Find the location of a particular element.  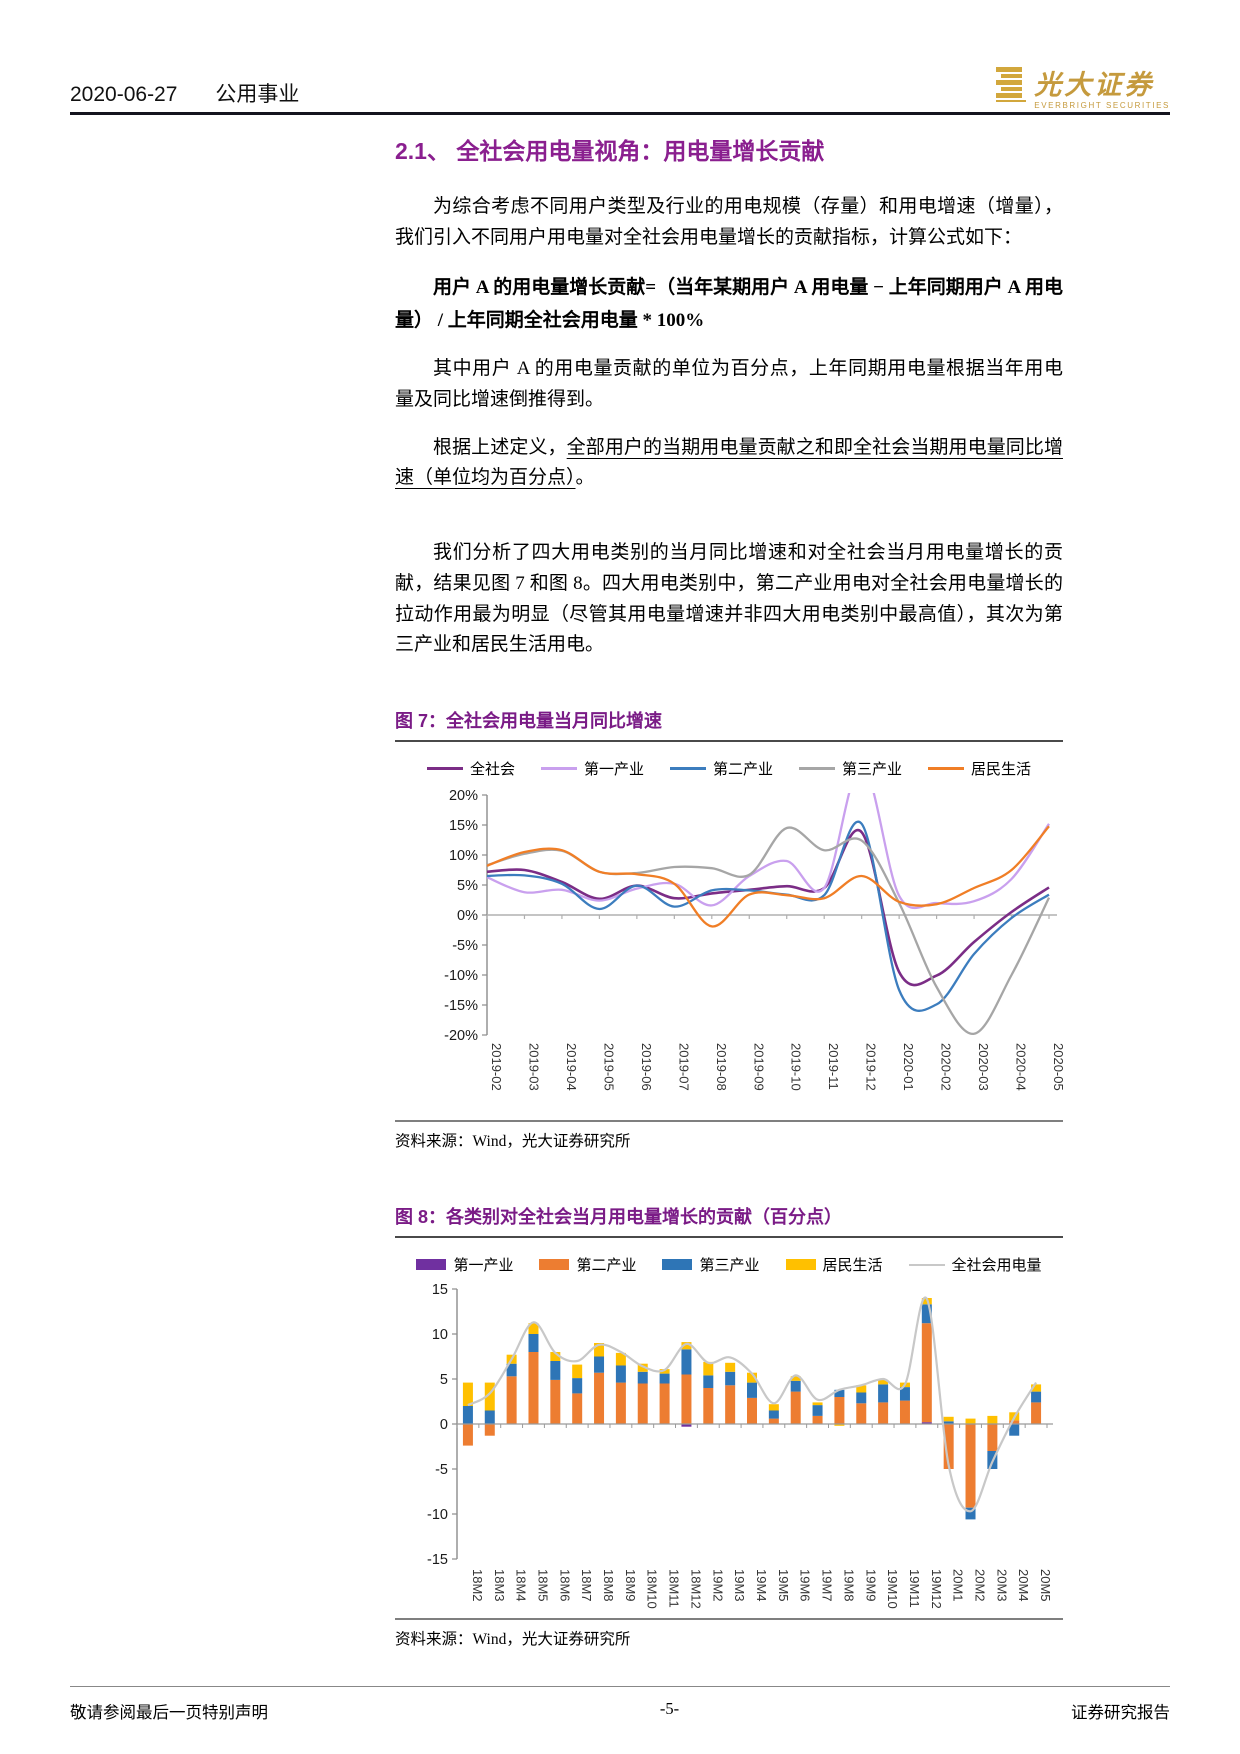

svg-text: 5 is located at coordinates (444, 1380).